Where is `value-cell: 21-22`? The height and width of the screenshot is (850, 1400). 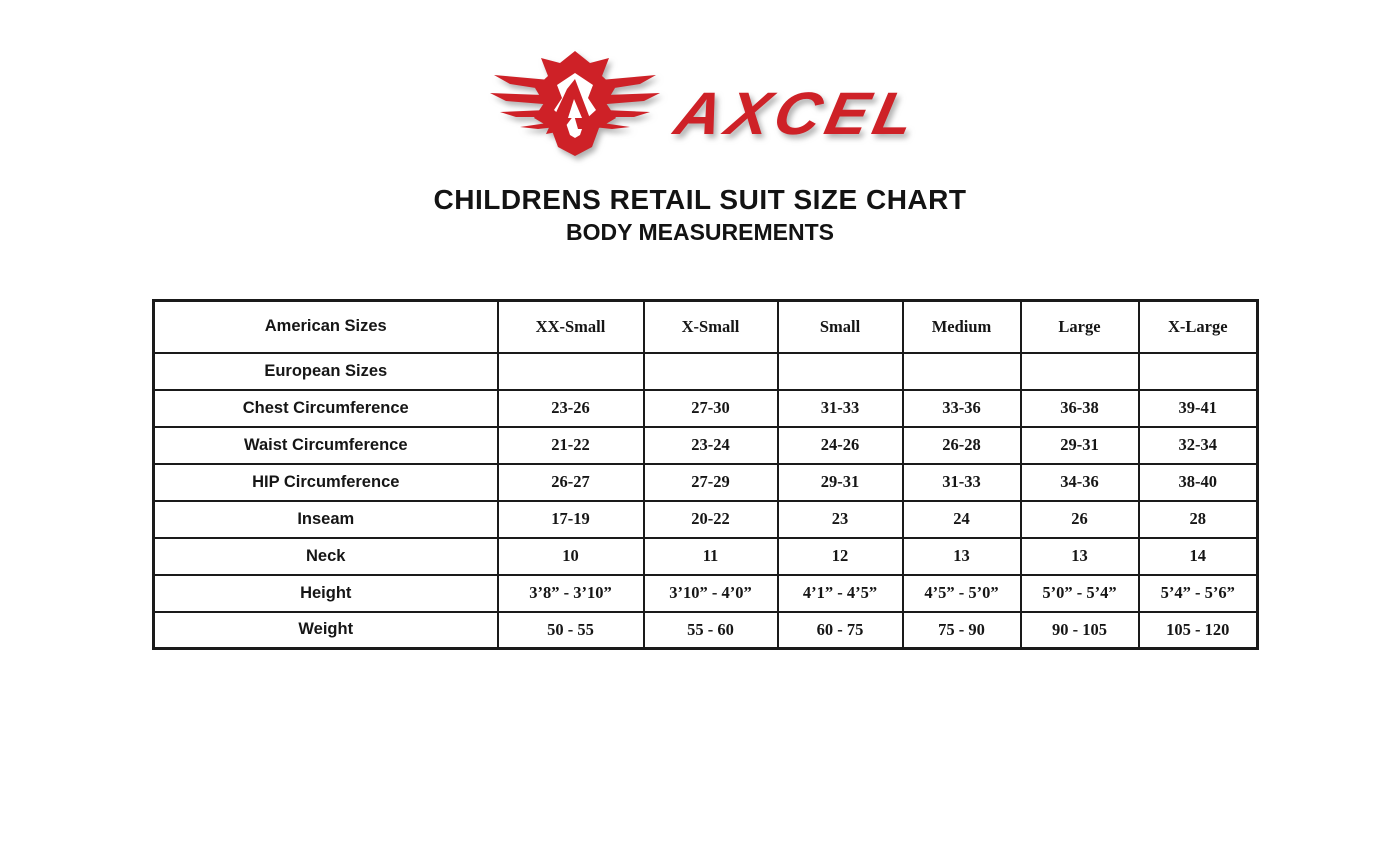 value-cell: 21-22 is located at coordinates (570, 445).